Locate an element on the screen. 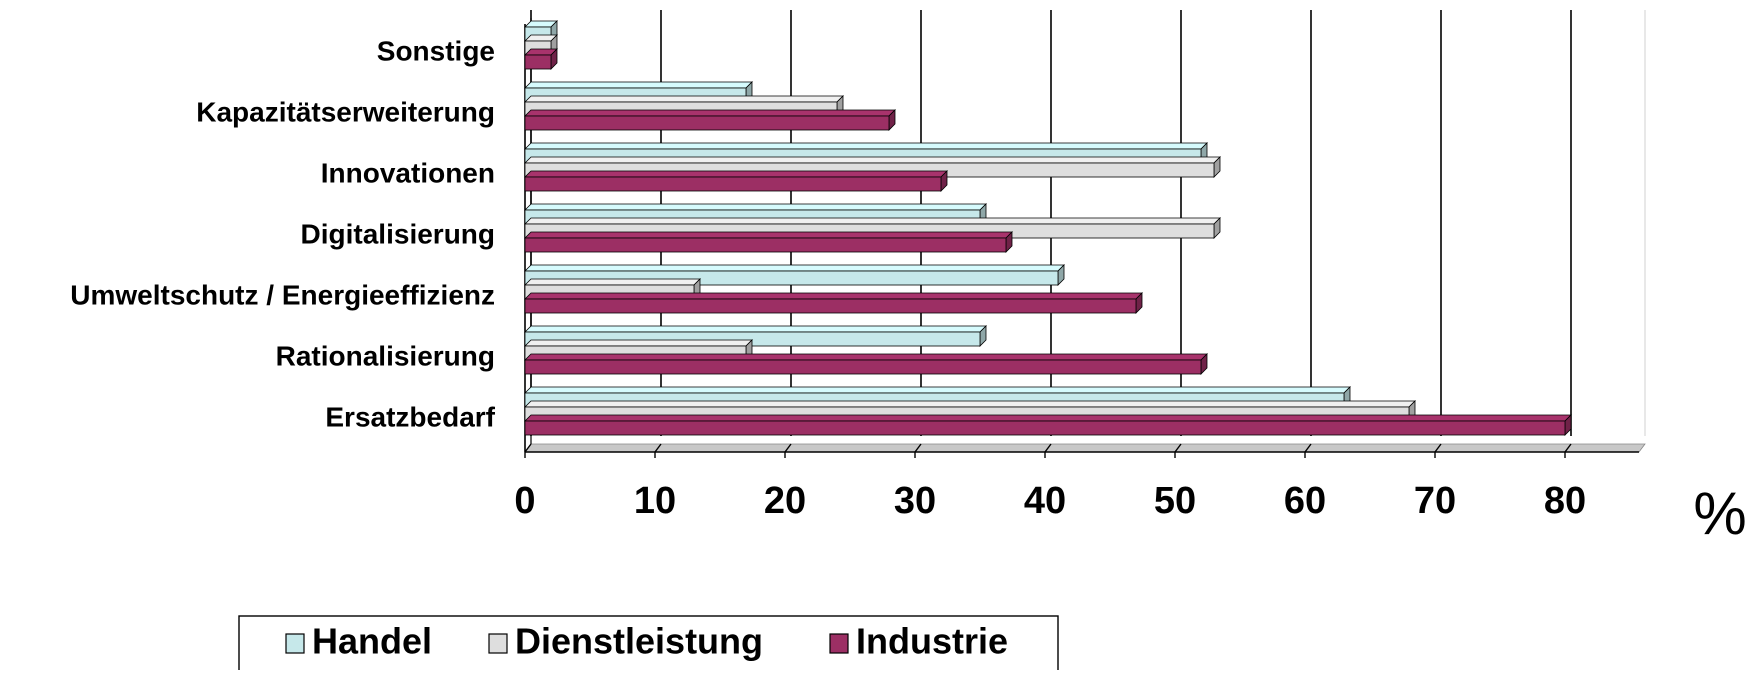  x-tick-label: 80 is located at coordinates (1565, 501).